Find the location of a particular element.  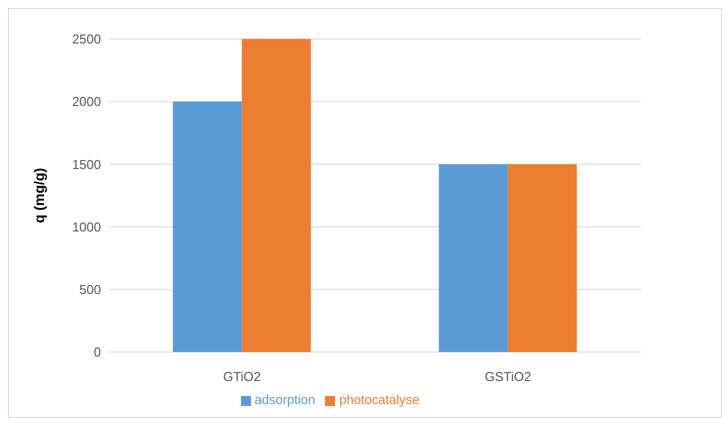

y-axis-title: q (mg/g) is located at coordinates (38, 196).